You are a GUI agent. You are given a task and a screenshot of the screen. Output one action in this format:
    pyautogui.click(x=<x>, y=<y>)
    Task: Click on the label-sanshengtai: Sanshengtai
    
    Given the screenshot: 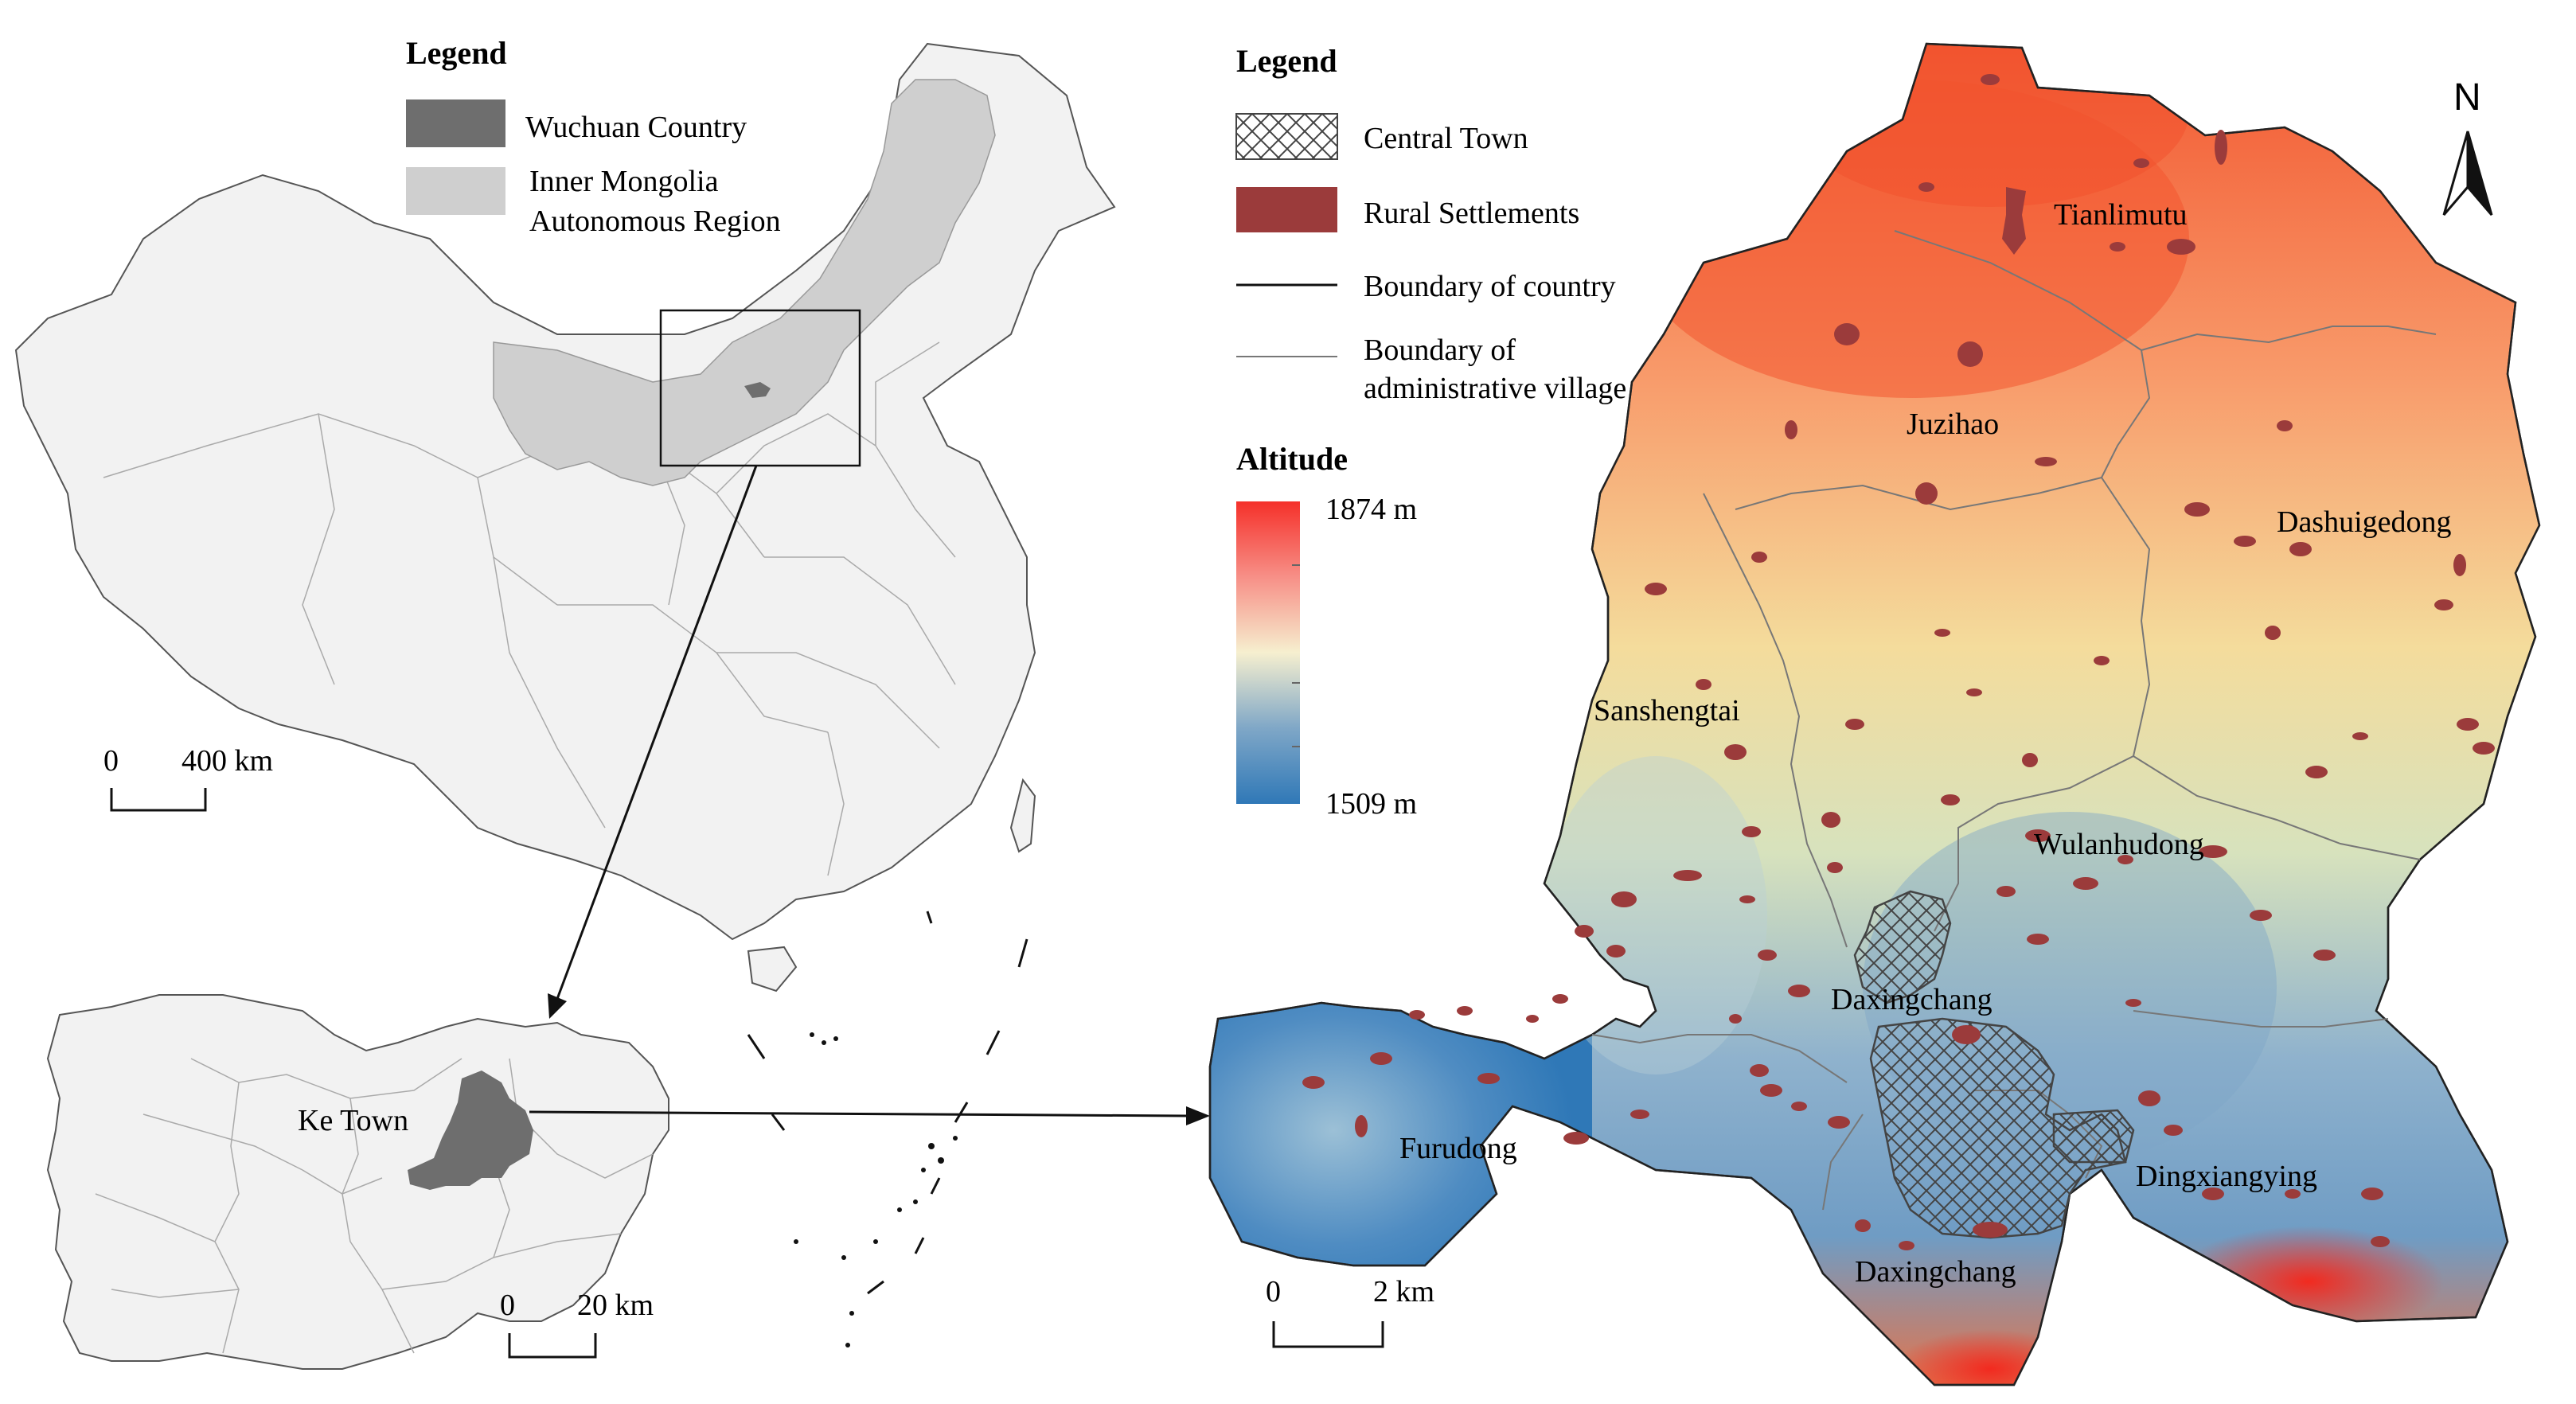 What is the action you would take?
    pyautogui.click(x=1667, y=710)
    